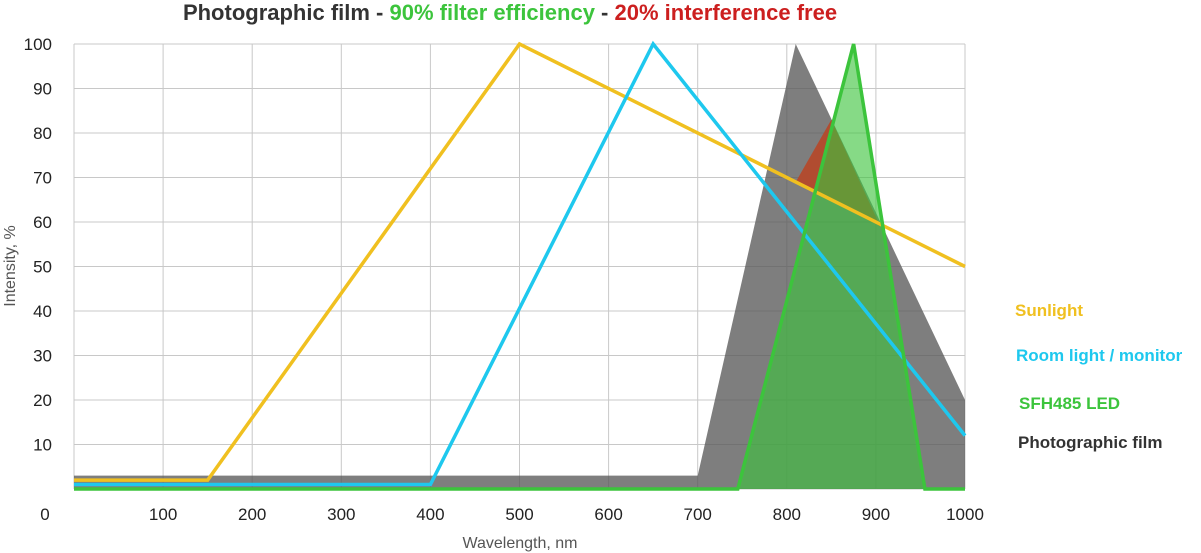 This screenshot has width=1201, height=553. I want to click on y-axis-ticks: 10 20 30 40 50 60 70 80 90 100, so click(38, 245).